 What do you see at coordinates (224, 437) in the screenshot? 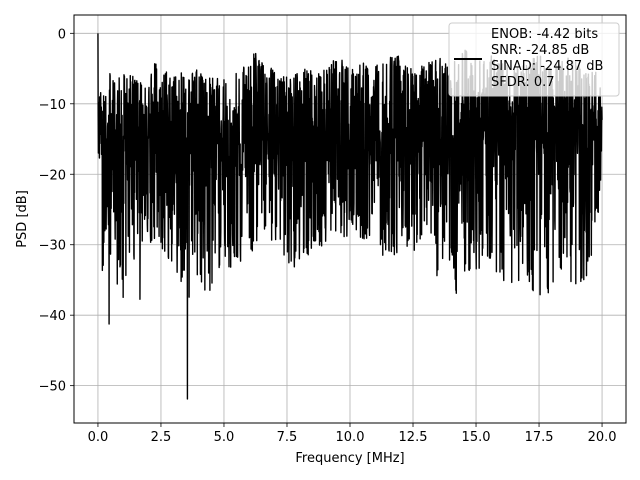
I see `x-tick-label: 5.0` at bounding box center [224, 437].